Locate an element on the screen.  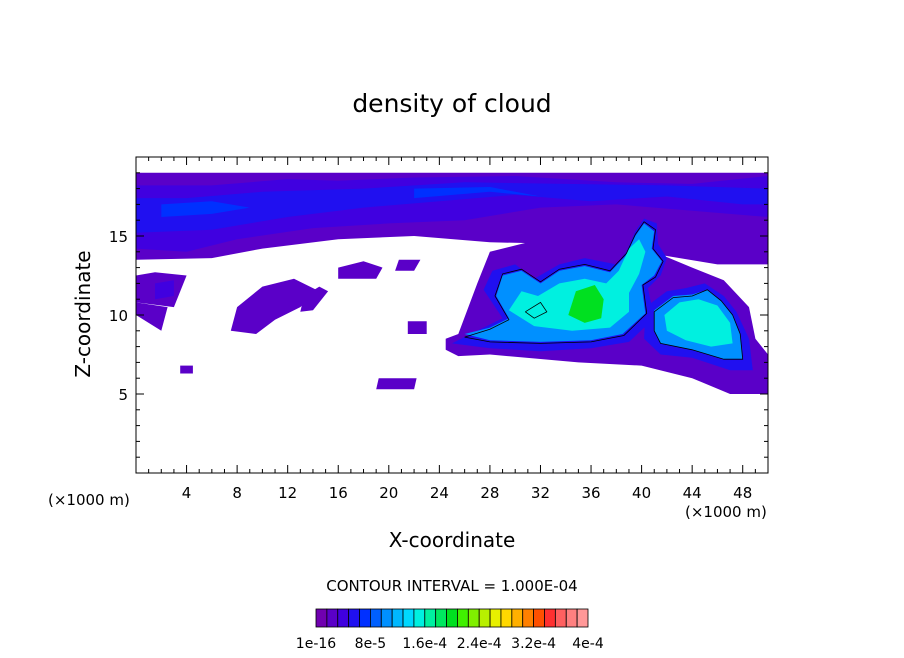
x-tick-label: 20 is located at coordinates (388, 493).